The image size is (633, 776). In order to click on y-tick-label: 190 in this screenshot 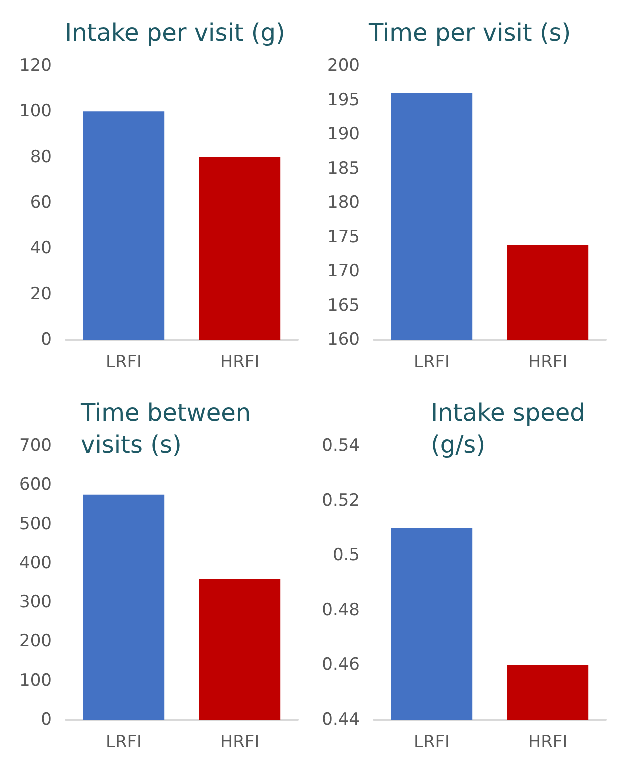, I will do `click(344, 134)`.